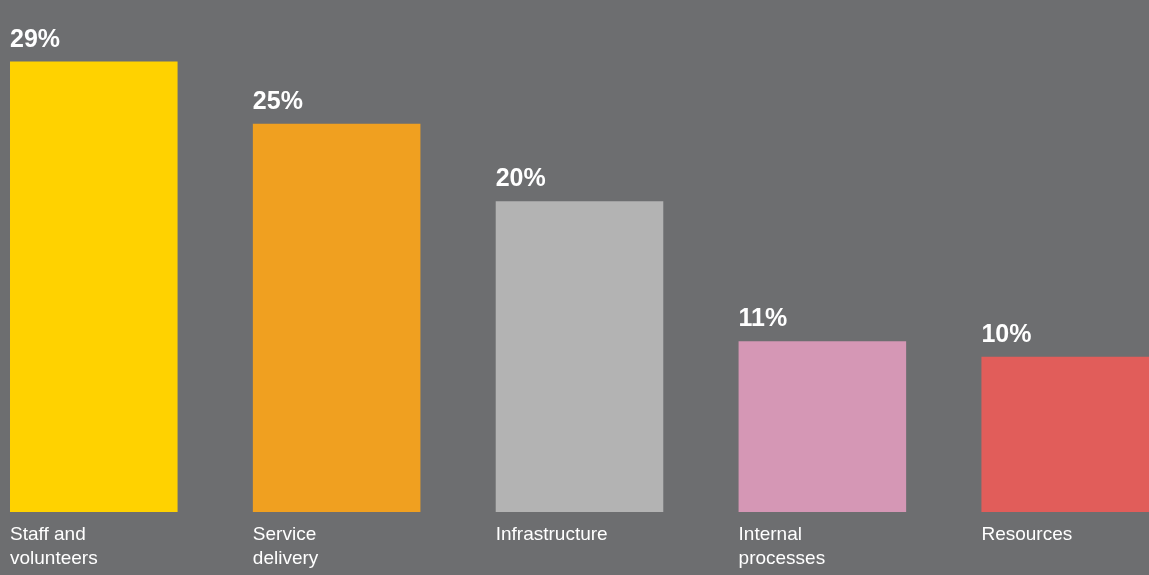  Describe the element at coordinates (277, 99) in the screenshot. I see `data-label: 25%` at that location.